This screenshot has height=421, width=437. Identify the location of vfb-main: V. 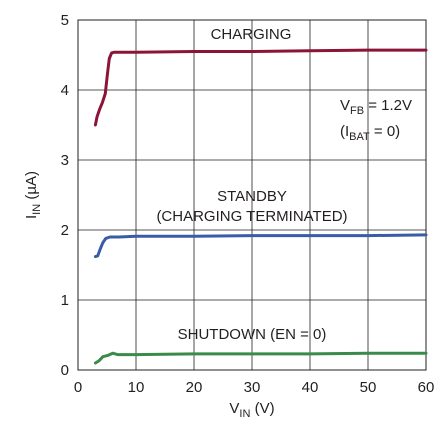
(345, 105).